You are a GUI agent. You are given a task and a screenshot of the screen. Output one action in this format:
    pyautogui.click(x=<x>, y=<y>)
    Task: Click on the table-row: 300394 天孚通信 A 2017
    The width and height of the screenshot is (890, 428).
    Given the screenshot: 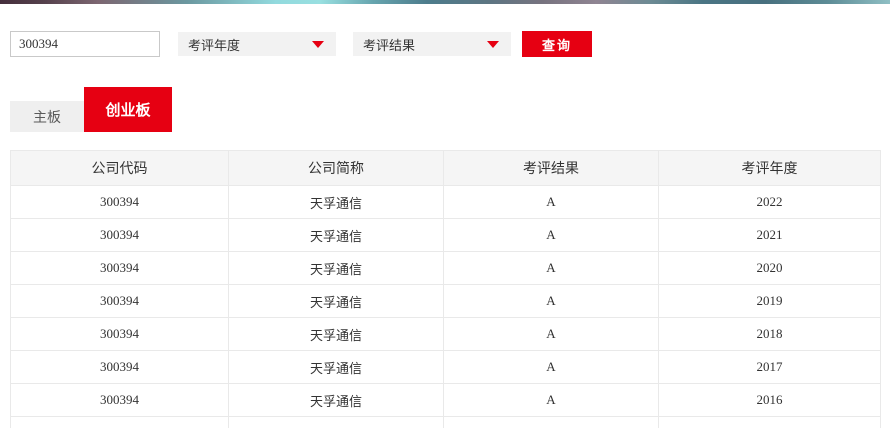 What is the action you would take?
    pyautogui.click(x=445, y=367)
    